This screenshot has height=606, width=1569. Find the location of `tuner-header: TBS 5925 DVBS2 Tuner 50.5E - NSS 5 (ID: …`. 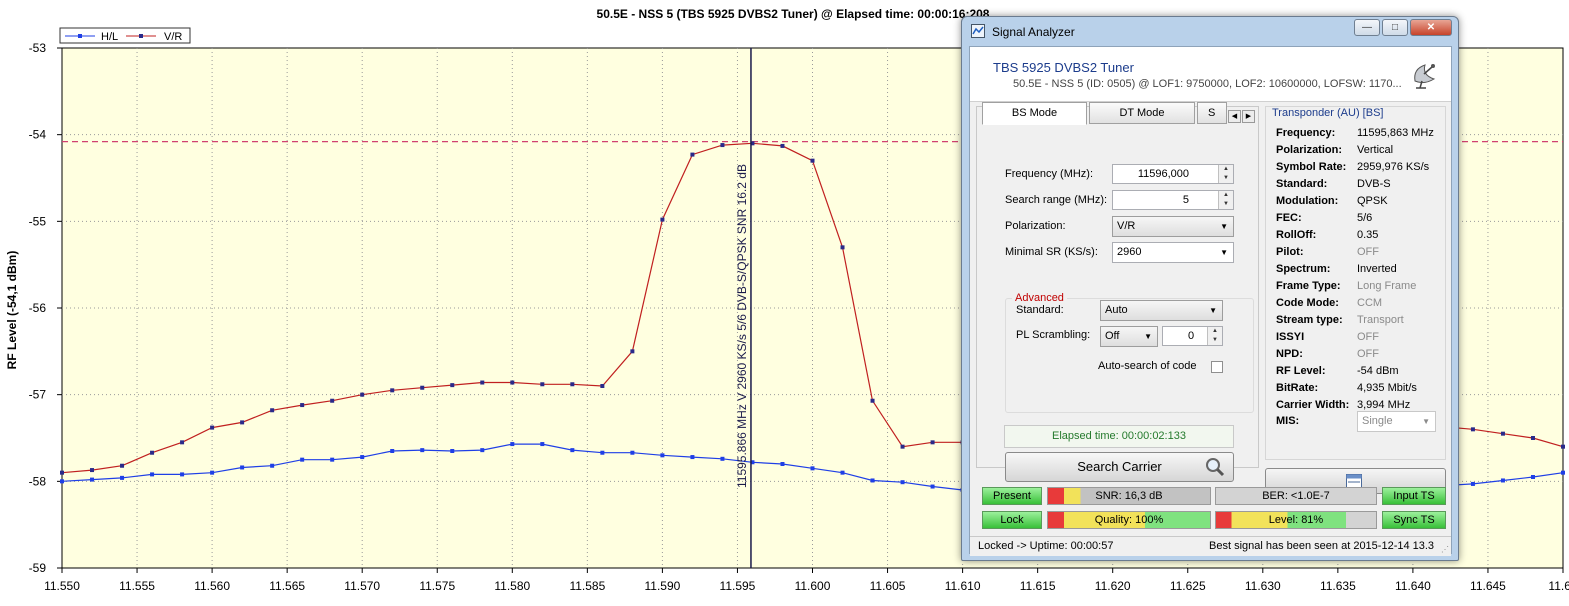

tuner-header: TBS 5925 DVBS2 Tuner 50.5E - NSS 5 (ID: … is located at coordinates (1210, 74).